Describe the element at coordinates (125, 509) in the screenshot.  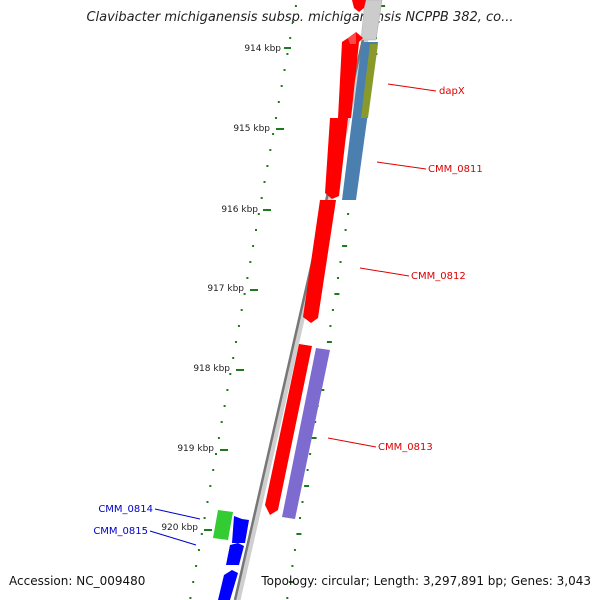
I see `gene-label-CMM_0814: CMM_0814` at that location.